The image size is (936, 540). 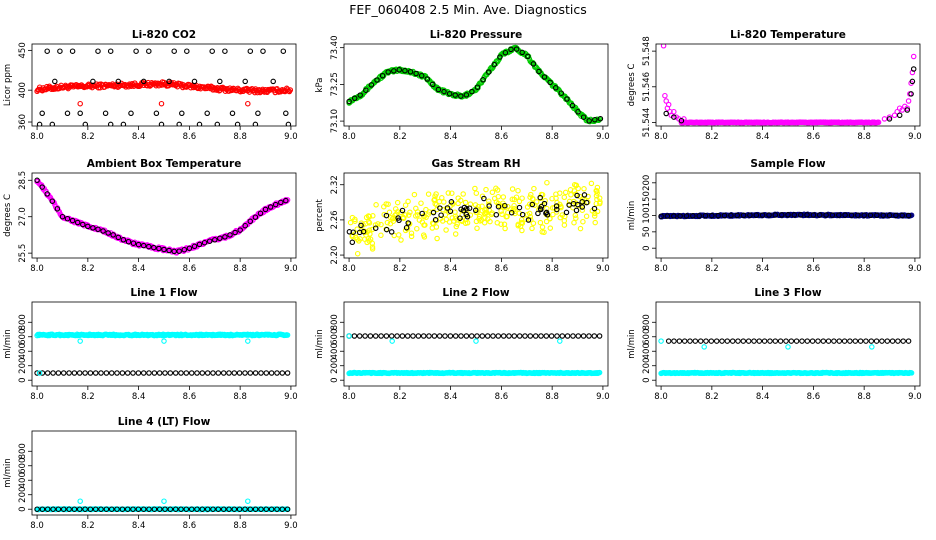 What do you see at coordinates (632, 85) in the screenshot?
I see `y-axis-label: degrees C` at bounding box center [632, 85].